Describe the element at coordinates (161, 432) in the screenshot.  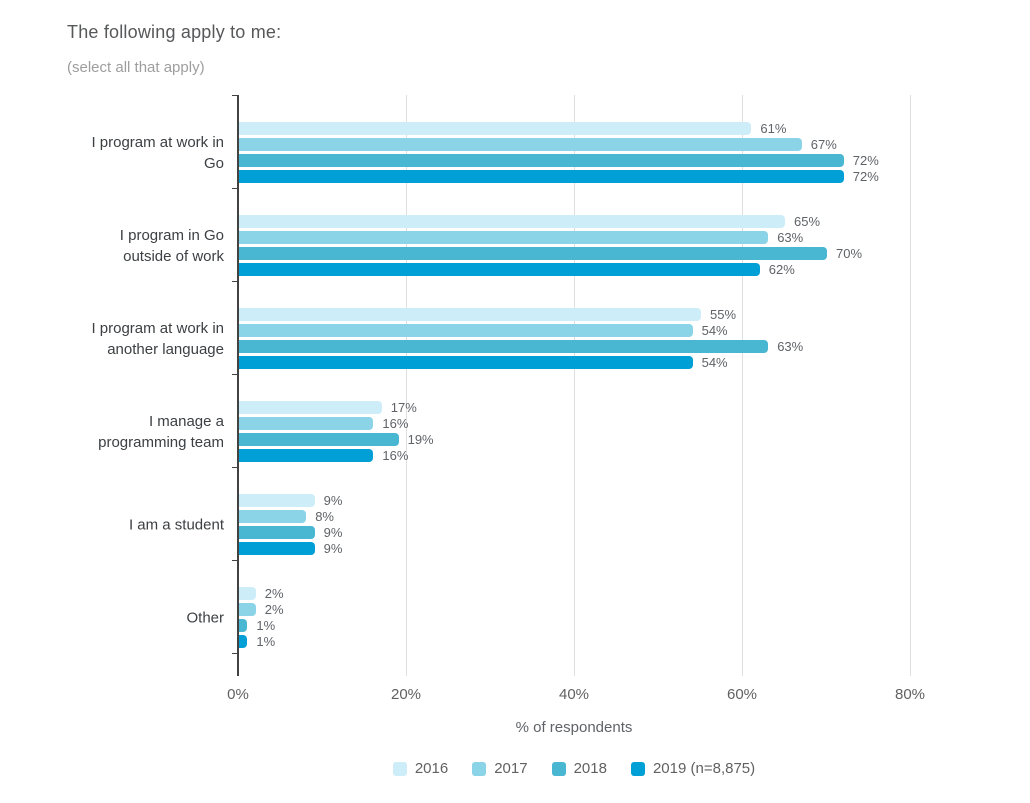
I see `category-label: I manage a programming team` at that location.